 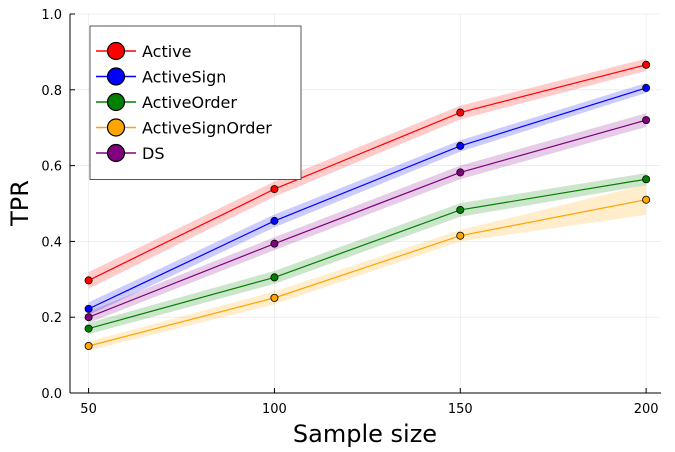 What do you see at coordinates (116, 51) in the screenshot?
I see `legend-marker-active` at bounding box center [116, 51].